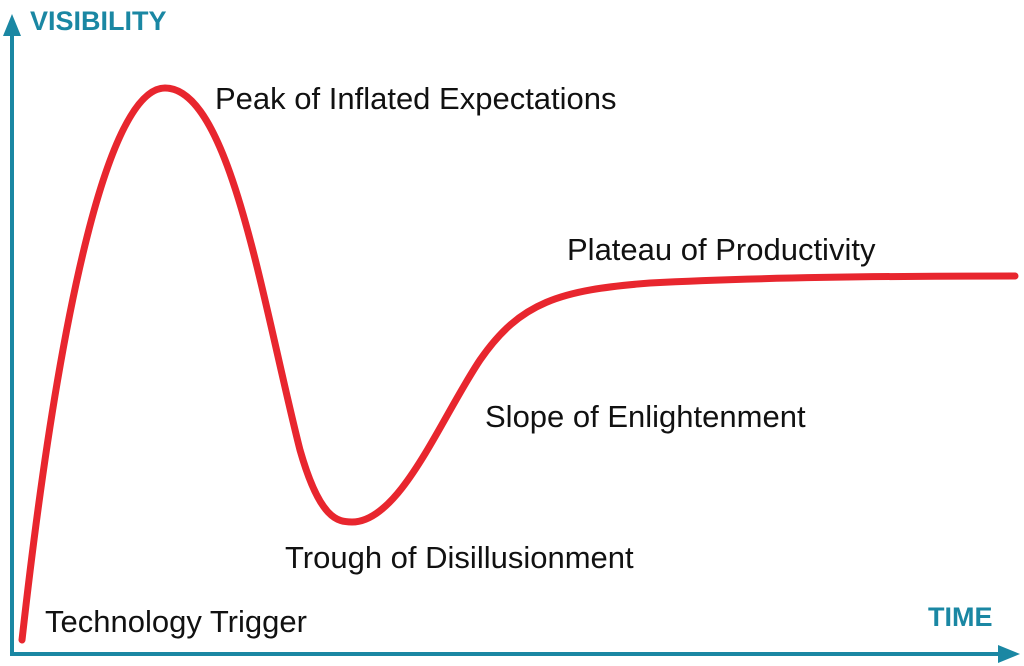 This screenshot has height=666, width=1024. What do you see at coordinates (1009, 654) in the screenshot?
I see `x-axis-arrow` at bounding box center [1009, 654].